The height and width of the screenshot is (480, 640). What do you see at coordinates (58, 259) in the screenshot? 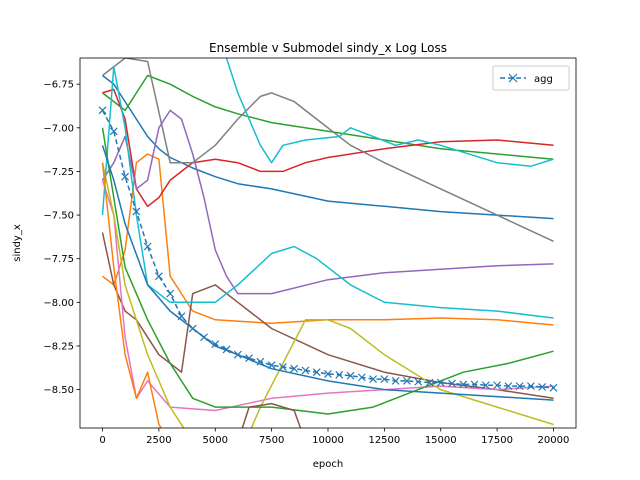
I see `y-tick-label-4: −7.75` at bounding box center [58, 259].